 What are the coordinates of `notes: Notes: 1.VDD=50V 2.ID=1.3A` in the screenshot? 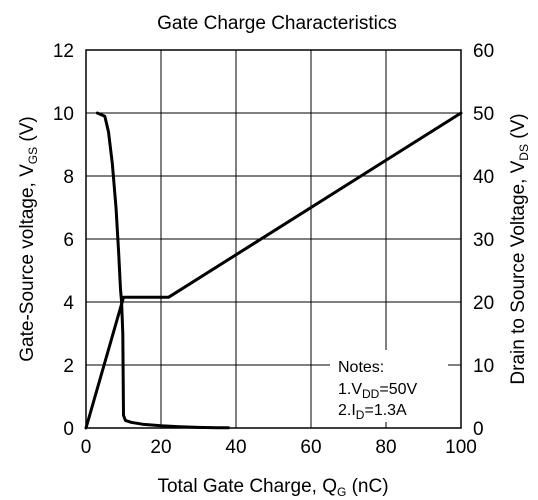 It's located at (378, 390).